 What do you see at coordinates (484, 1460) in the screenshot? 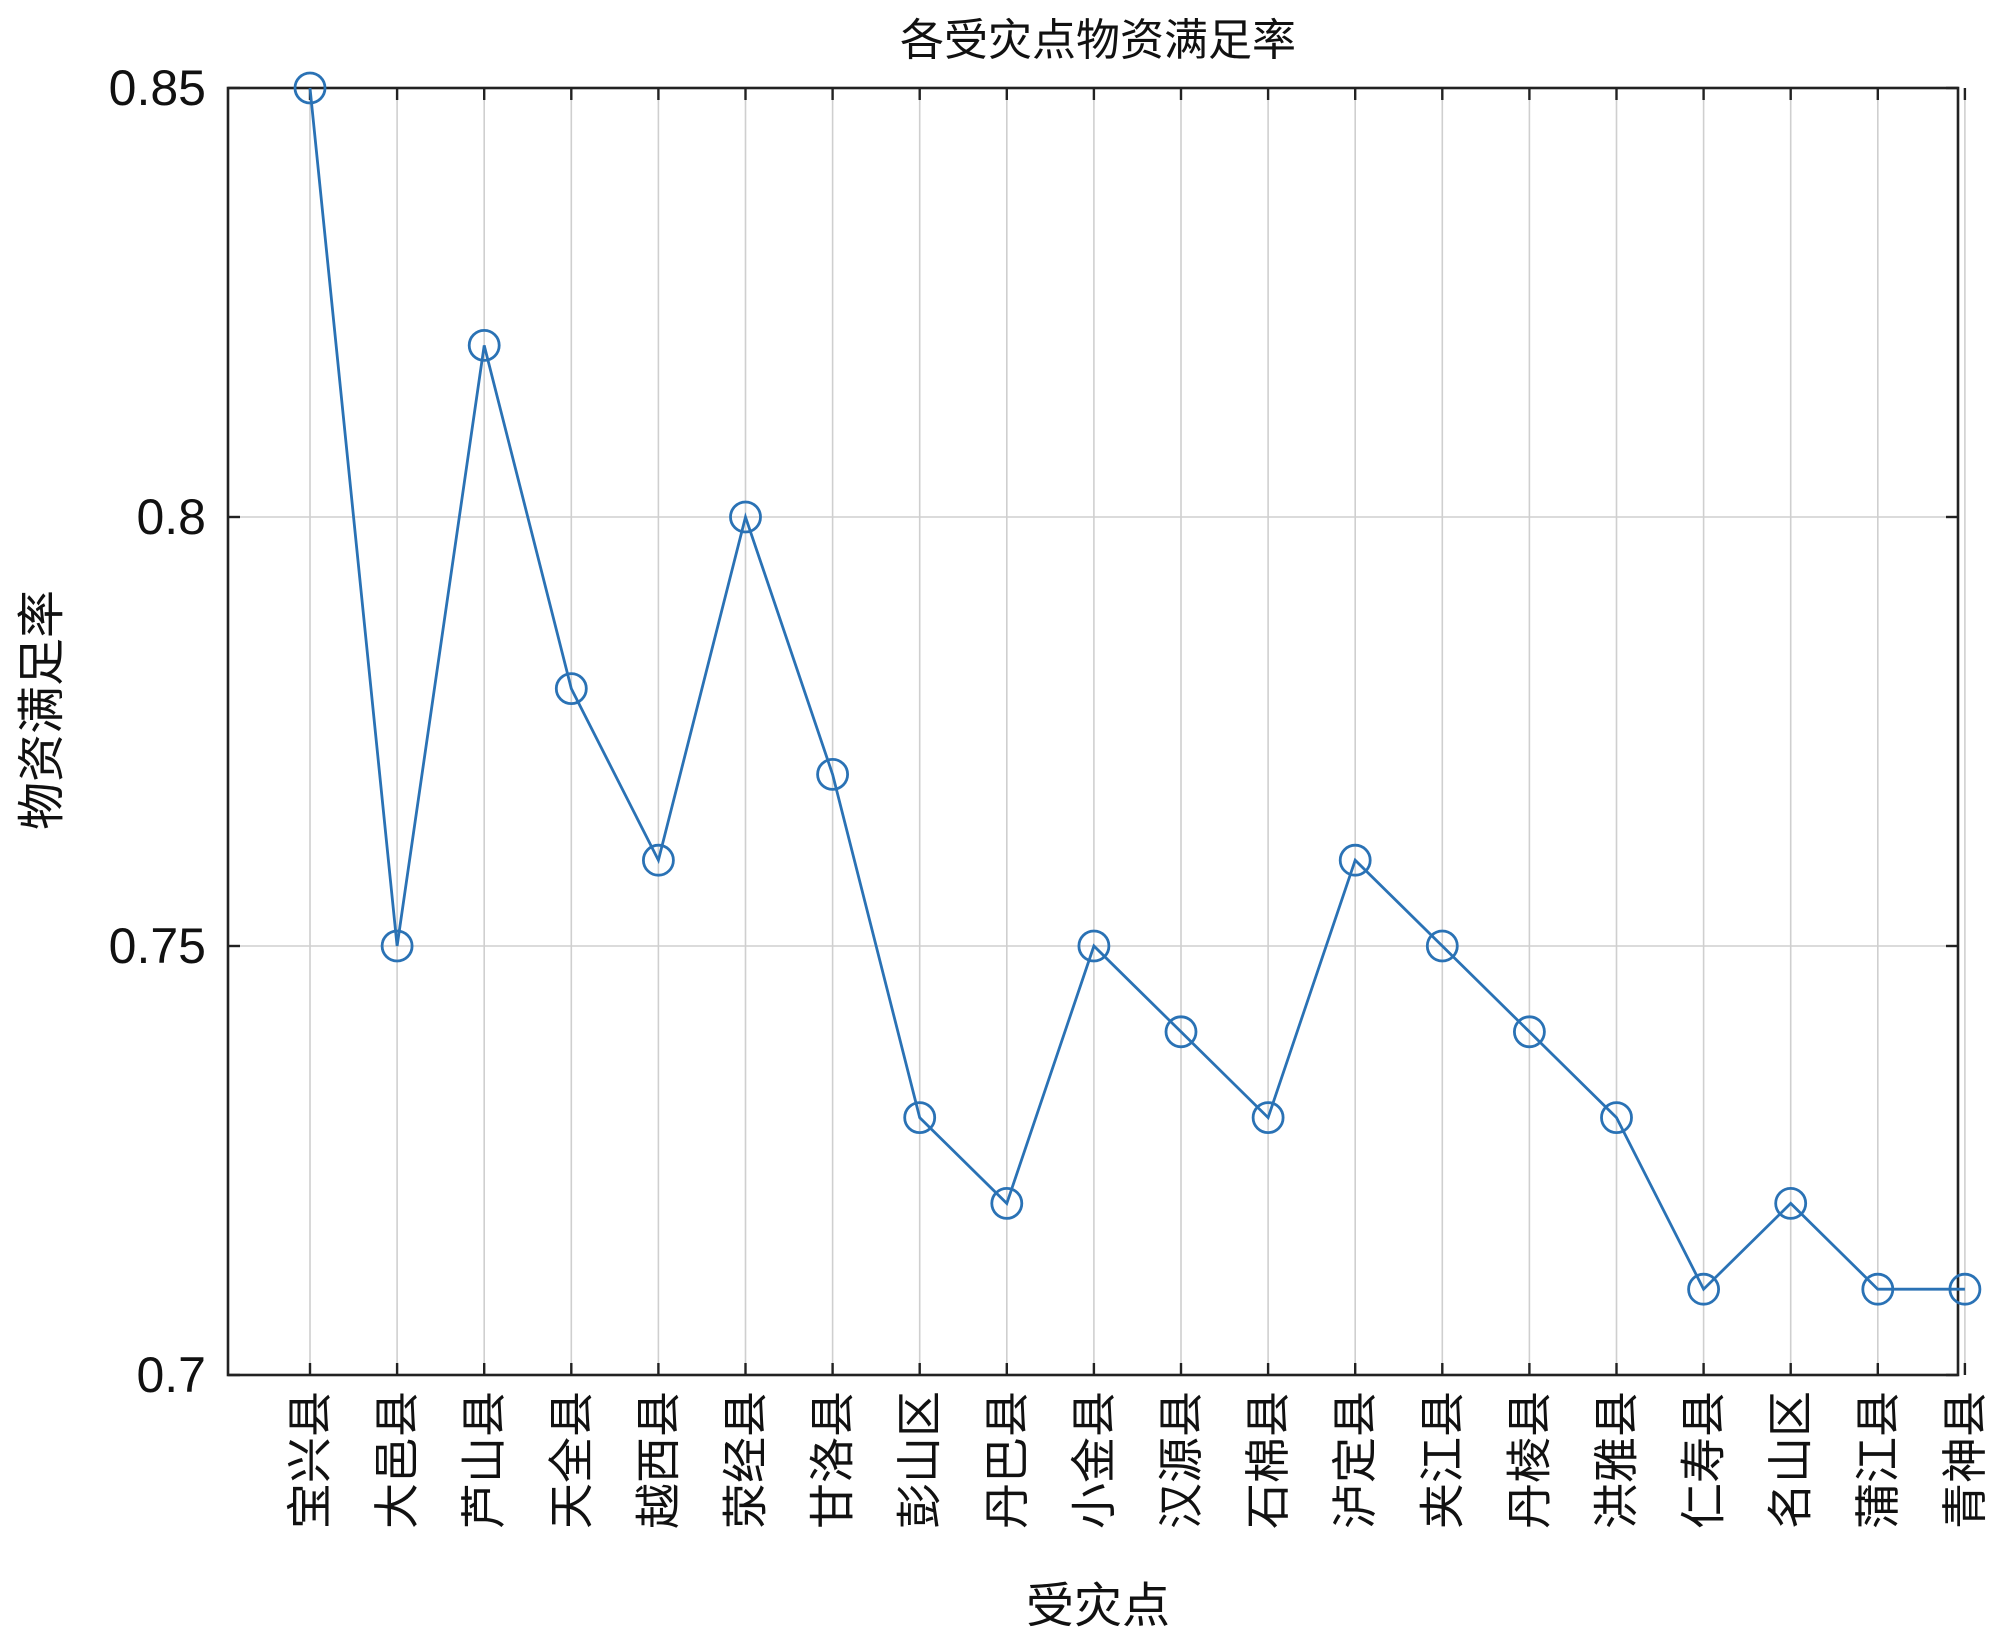
I see `x-tick-label: 芦山县` at bounding box center [484, 1460].